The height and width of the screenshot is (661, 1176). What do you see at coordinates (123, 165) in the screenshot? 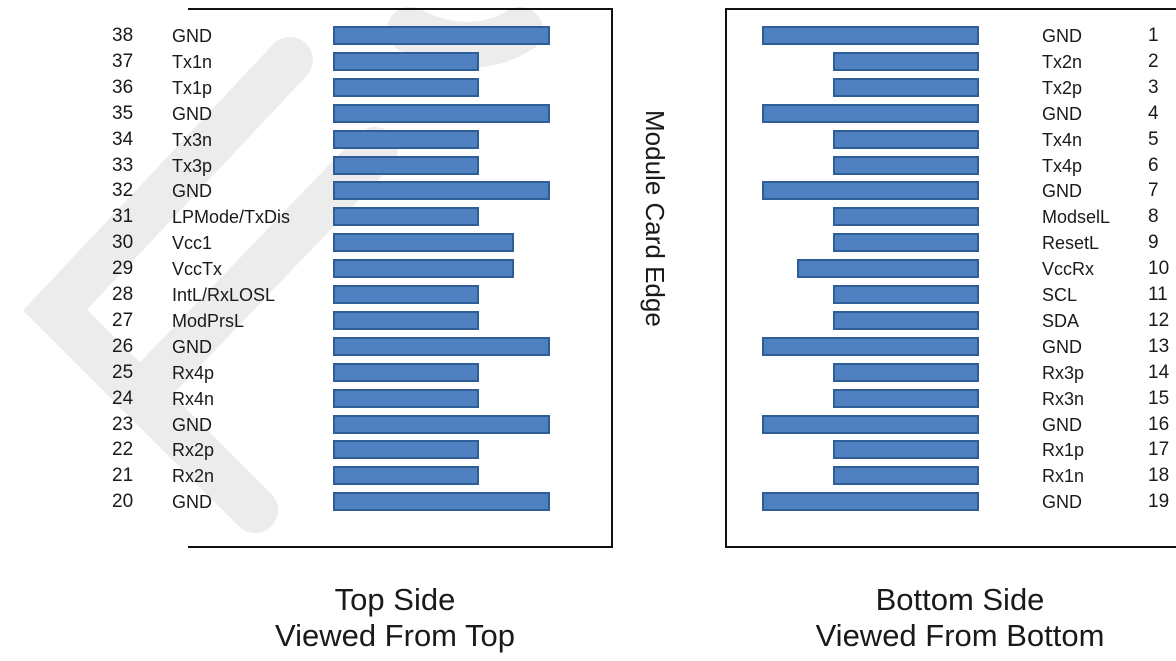
I see `pin-number: 33` at bounding box center [123, 165].